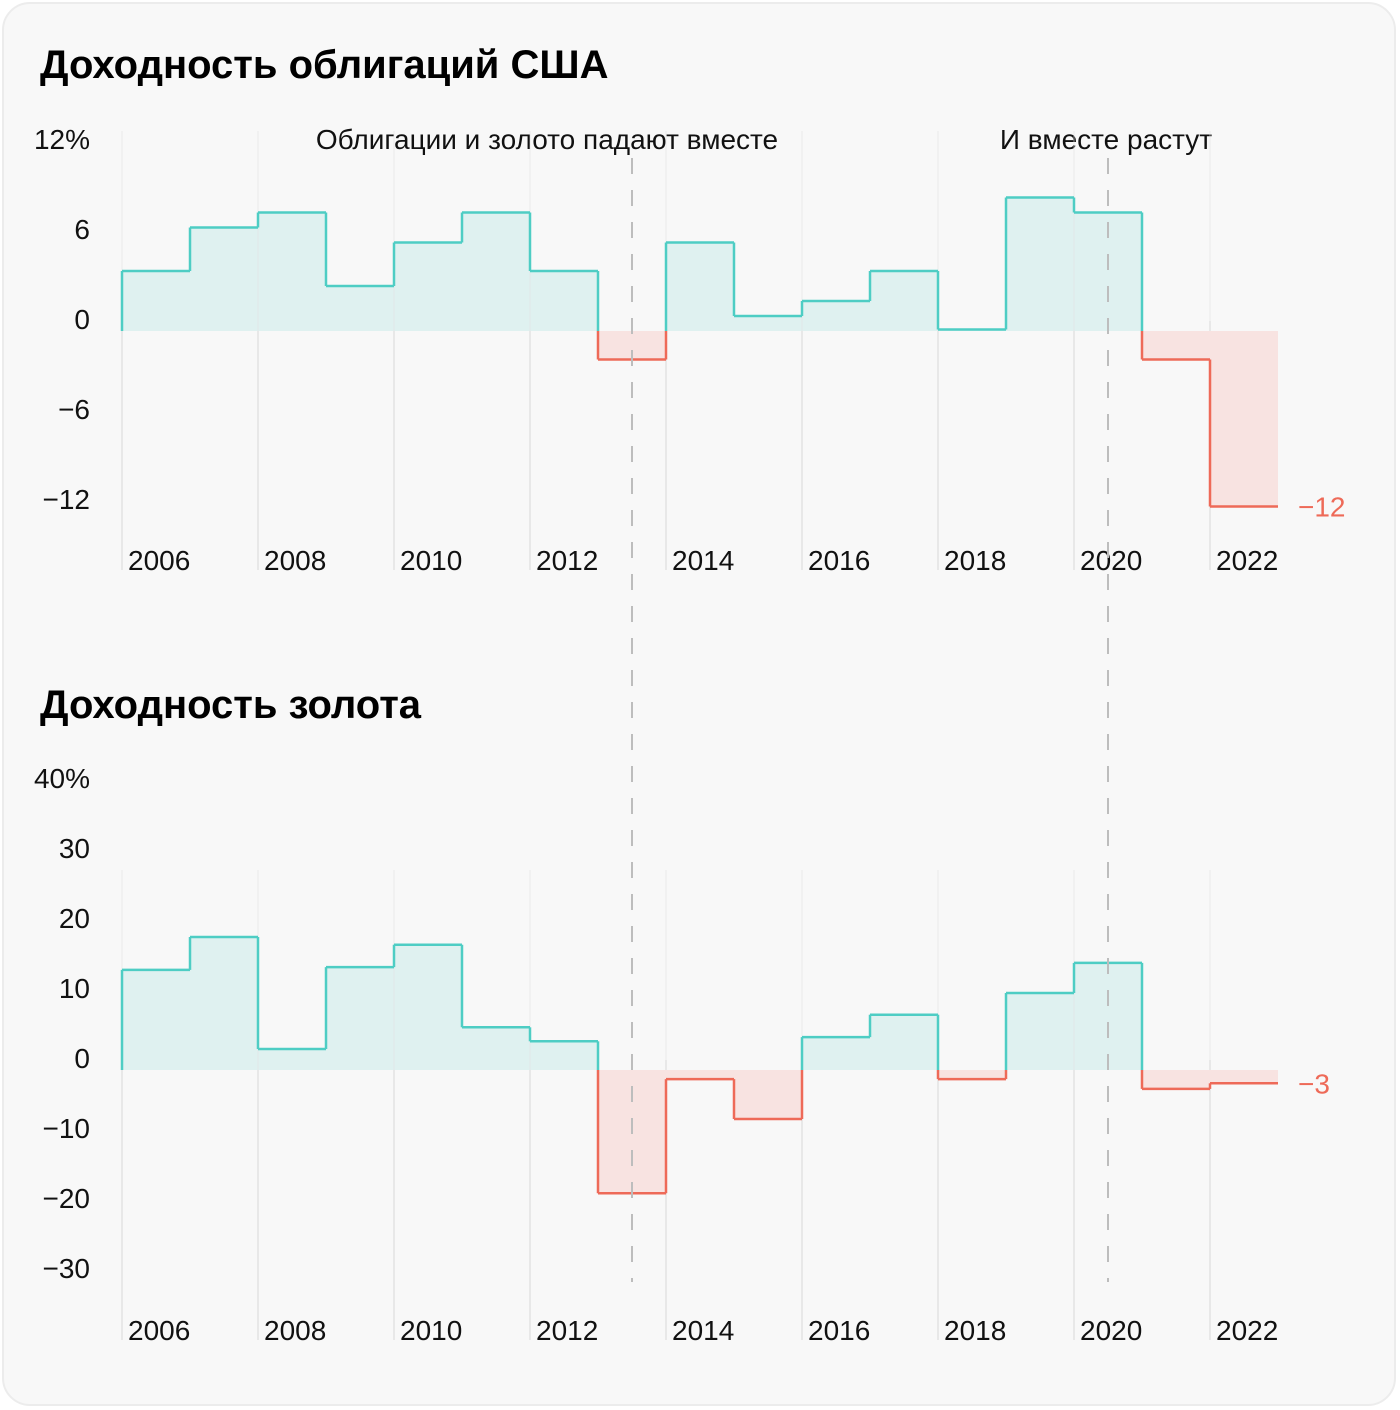 Image resolution: width=1400 pixels, height=1410 pixels. What do you see at coordinates (1111, 560) in the screenshot?
I see `bonds-xtick-label: 2020` at bounding box center [1111, 560].